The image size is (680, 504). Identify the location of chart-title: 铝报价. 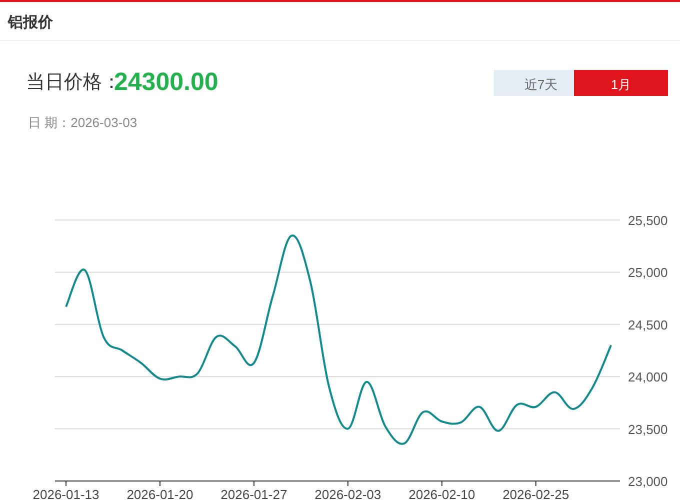
(30, 22).